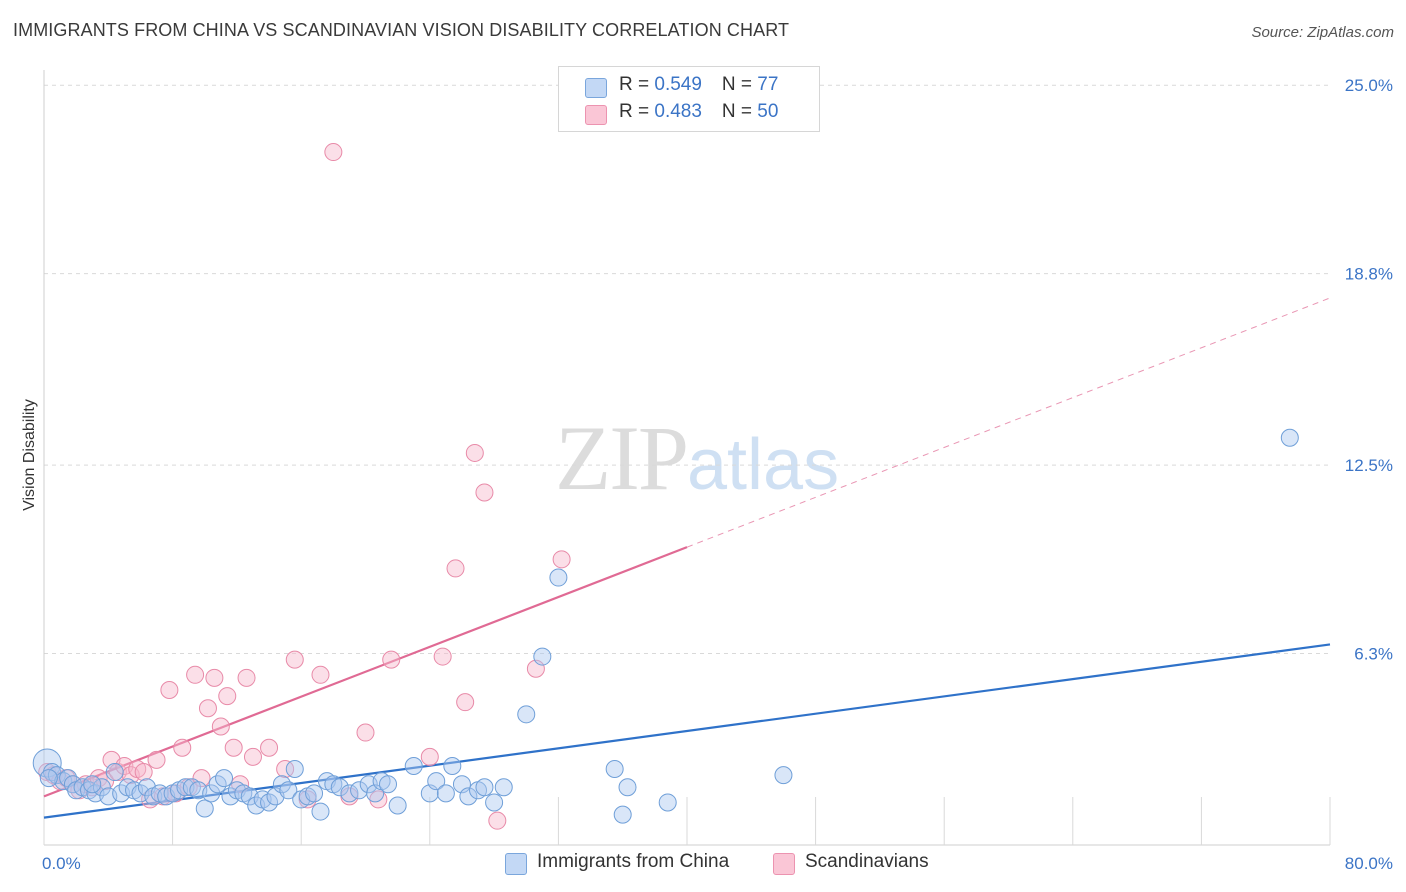 Image resolution: width=1406 pixels, height=892 pixels. Describe the element at coordinates (768, 111) in the screenshot. I see `legend-n-scandinavians: 50` at that location.